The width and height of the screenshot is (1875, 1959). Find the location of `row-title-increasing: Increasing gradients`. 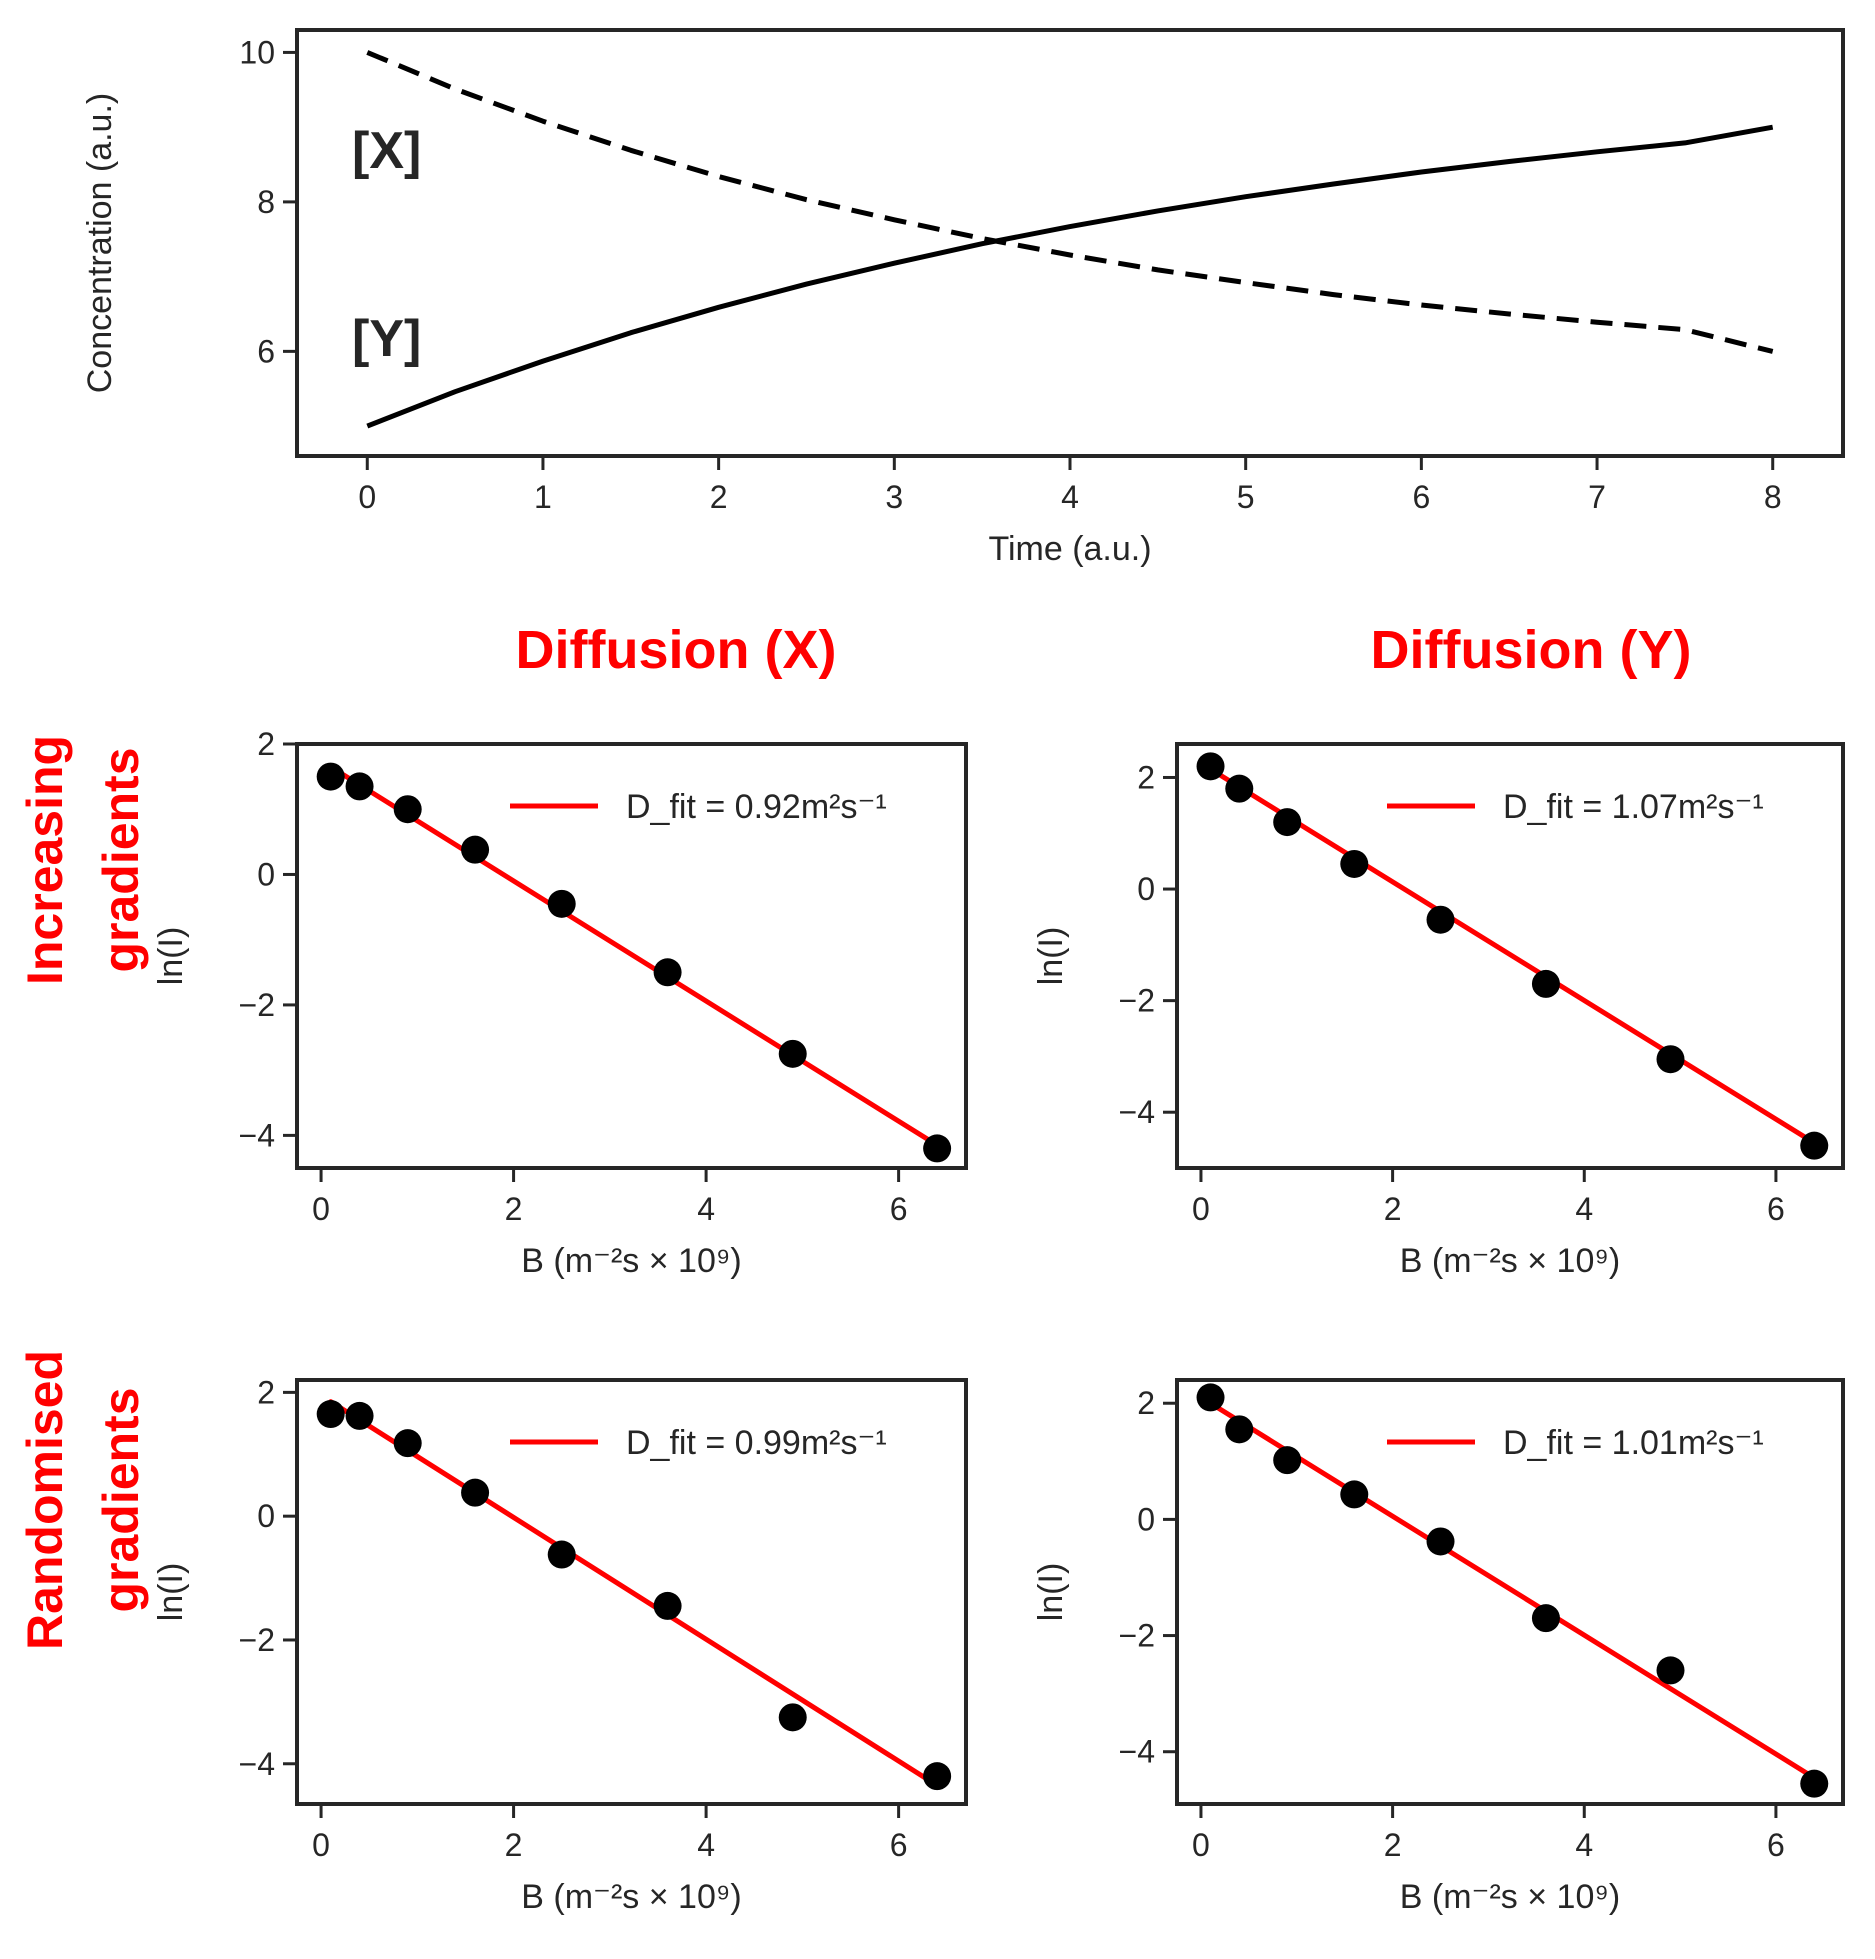

row-title-increasing: Increasing gradients is located at coordinates (83, 860).